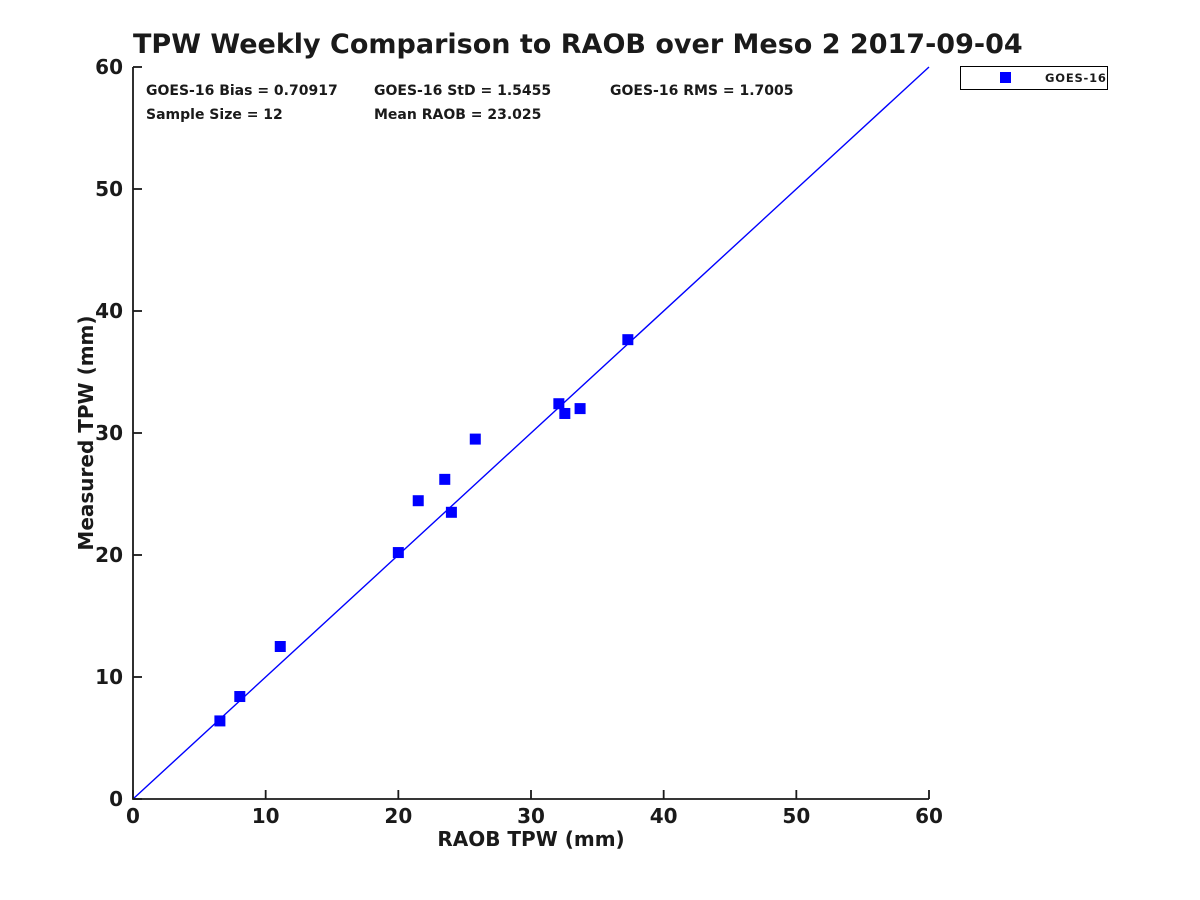 Image resolution: width=1200 pixels, height=900 pixels. Describe the element at coordinates (86, 433) in the screenshot. I see `y-axis-label: Measured TPW (mm)` at that location.